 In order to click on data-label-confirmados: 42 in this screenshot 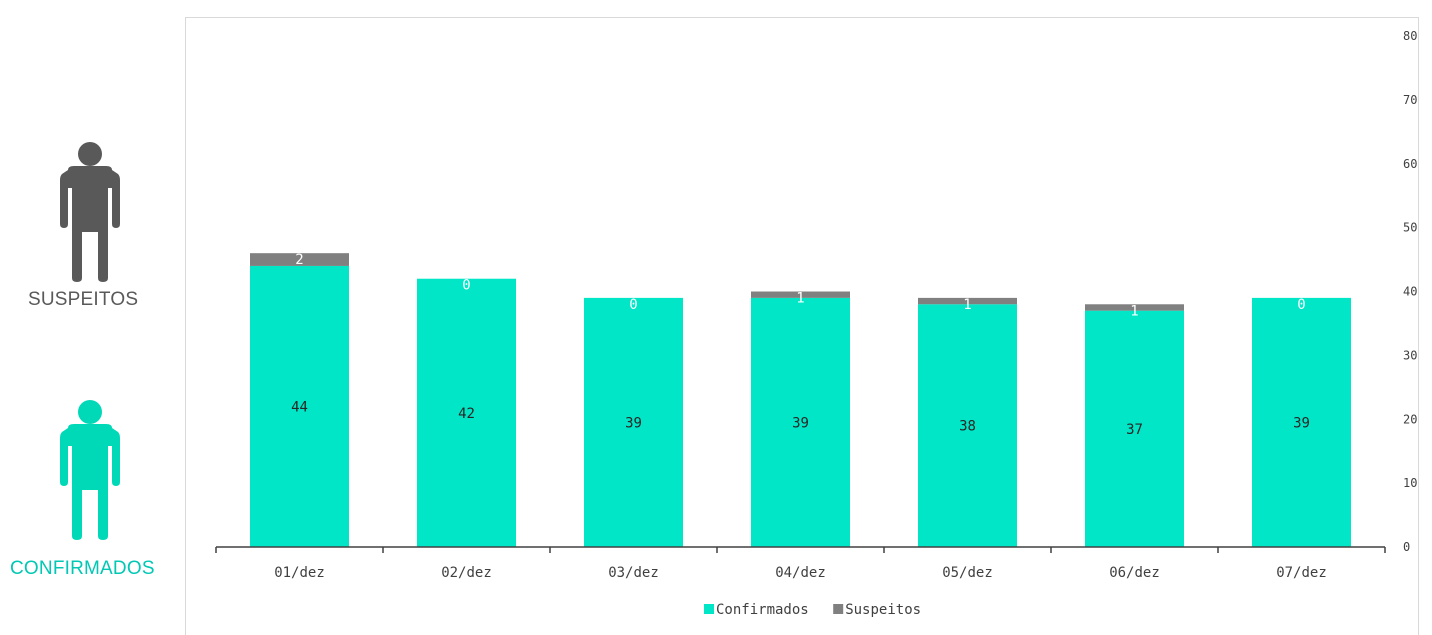, I will do `click(466, 414)`.